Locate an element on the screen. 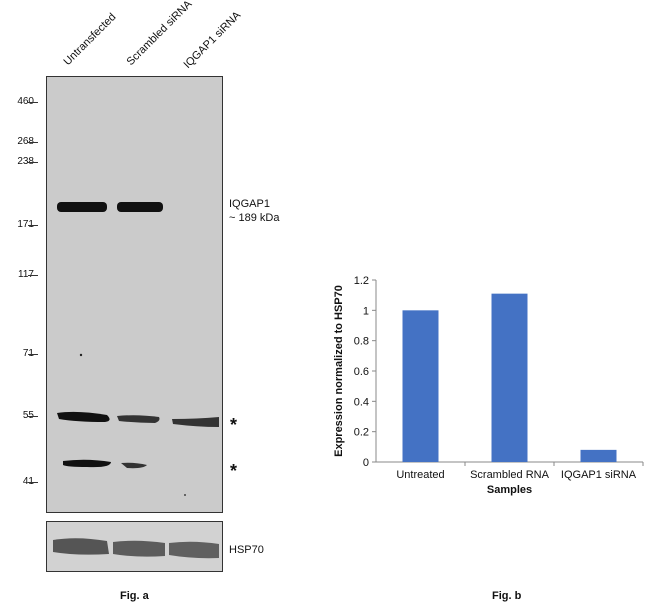 The width and height of the screenshot is (650, 607). band-45-scrambled is located at coordinates (134, 465).